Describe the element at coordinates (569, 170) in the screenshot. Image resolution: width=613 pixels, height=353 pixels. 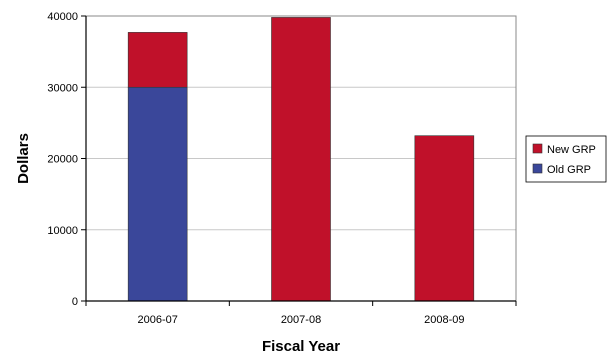
I see `legend-label: Old GRP` at that location.